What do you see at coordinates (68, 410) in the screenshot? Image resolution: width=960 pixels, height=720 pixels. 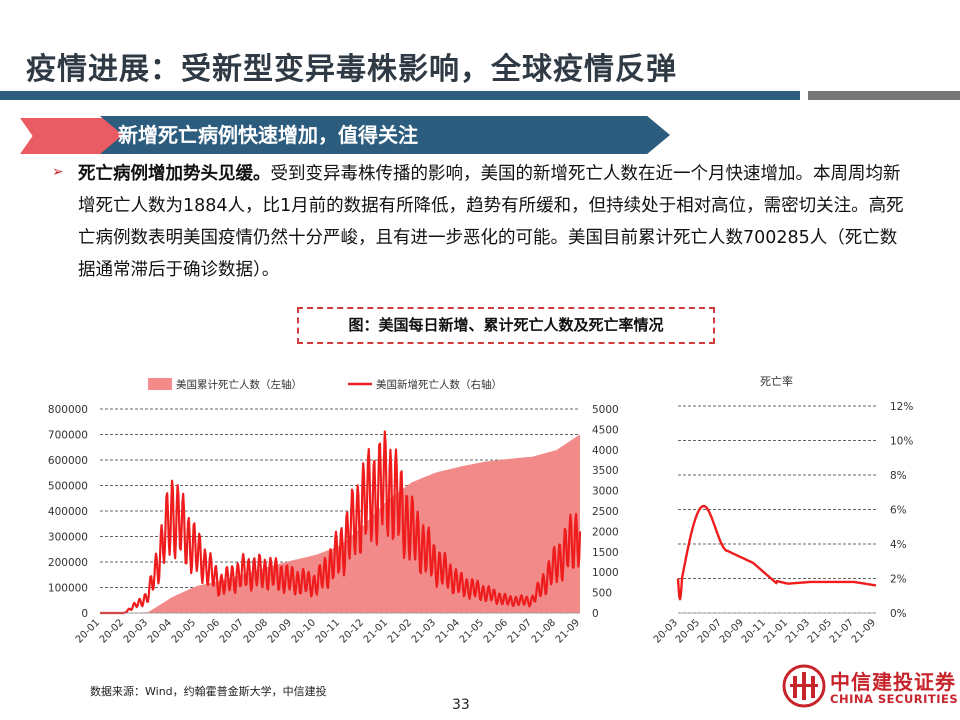 I see `y-left-tick-label: 800000` at bounding box center [68, 410].